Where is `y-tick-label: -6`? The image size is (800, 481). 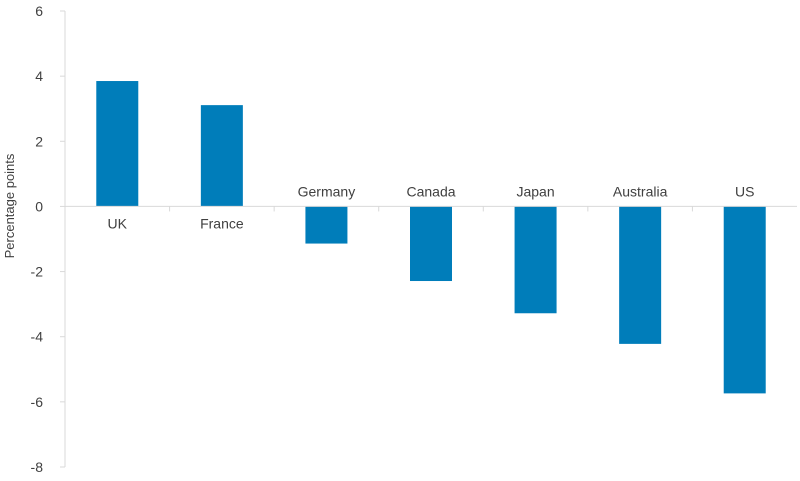 y-tick-label: -6 is located at coordinates (37, 402).